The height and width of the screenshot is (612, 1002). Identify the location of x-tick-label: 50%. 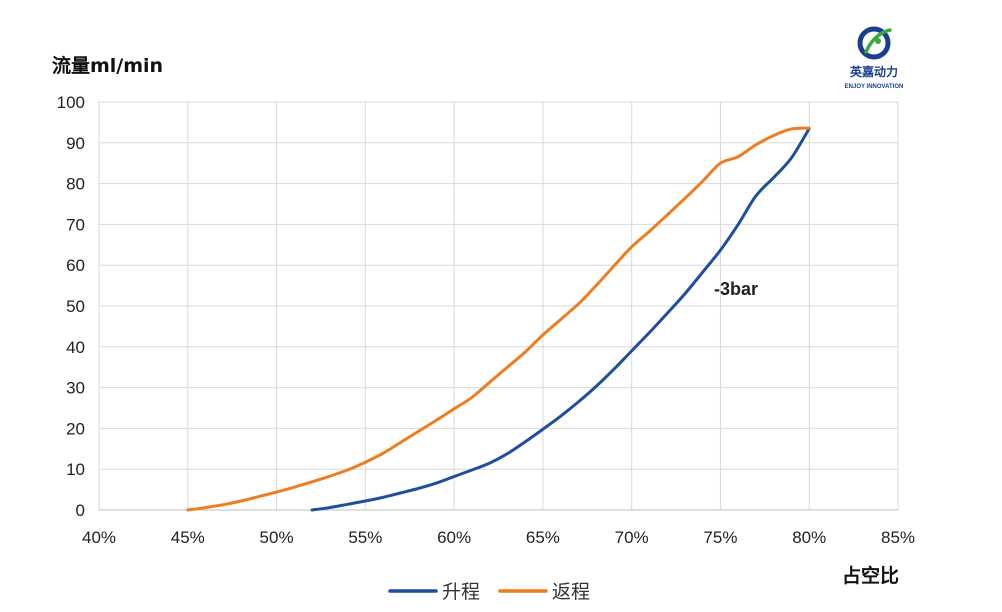
(277, 537).